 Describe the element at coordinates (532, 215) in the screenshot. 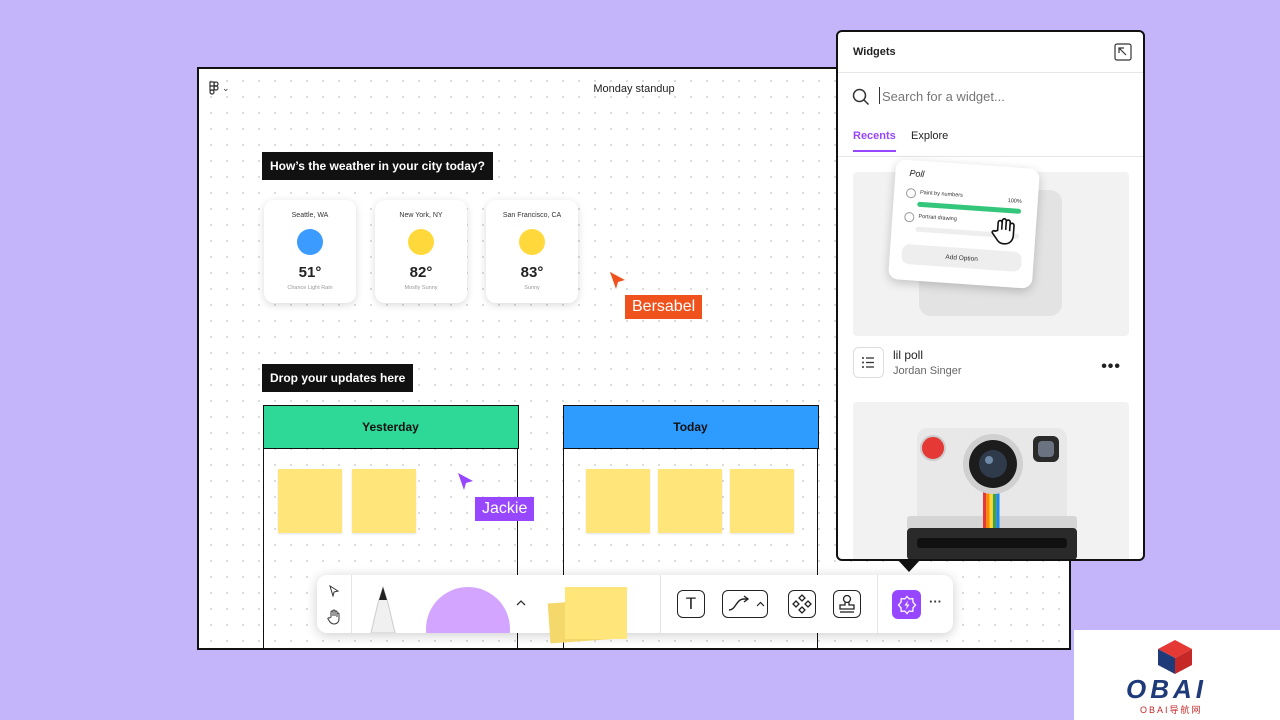

I see `weather-city: San Francisco, CA` at that location.